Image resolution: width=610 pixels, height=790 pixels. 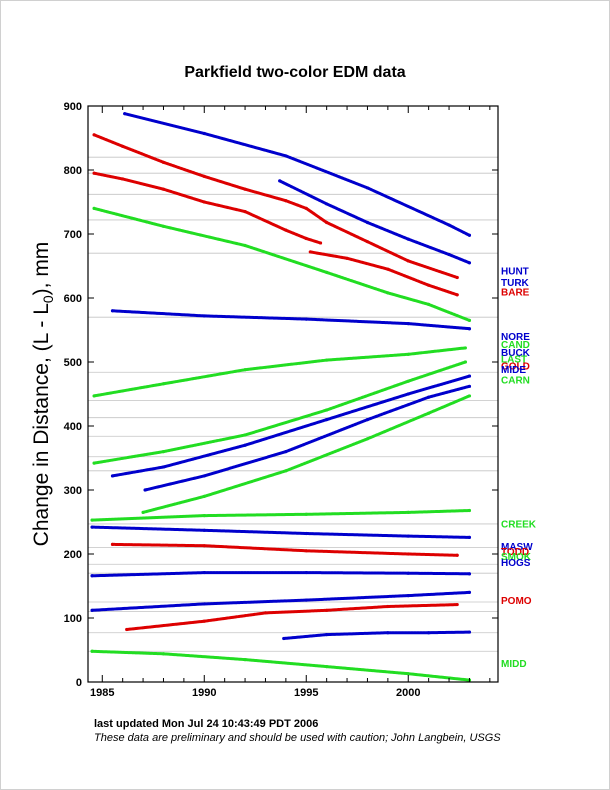 What do you see at coordinates (514, 664) in the screenshot?
I see `site-label-midd: MIDD` at bounding box center [514, 664].